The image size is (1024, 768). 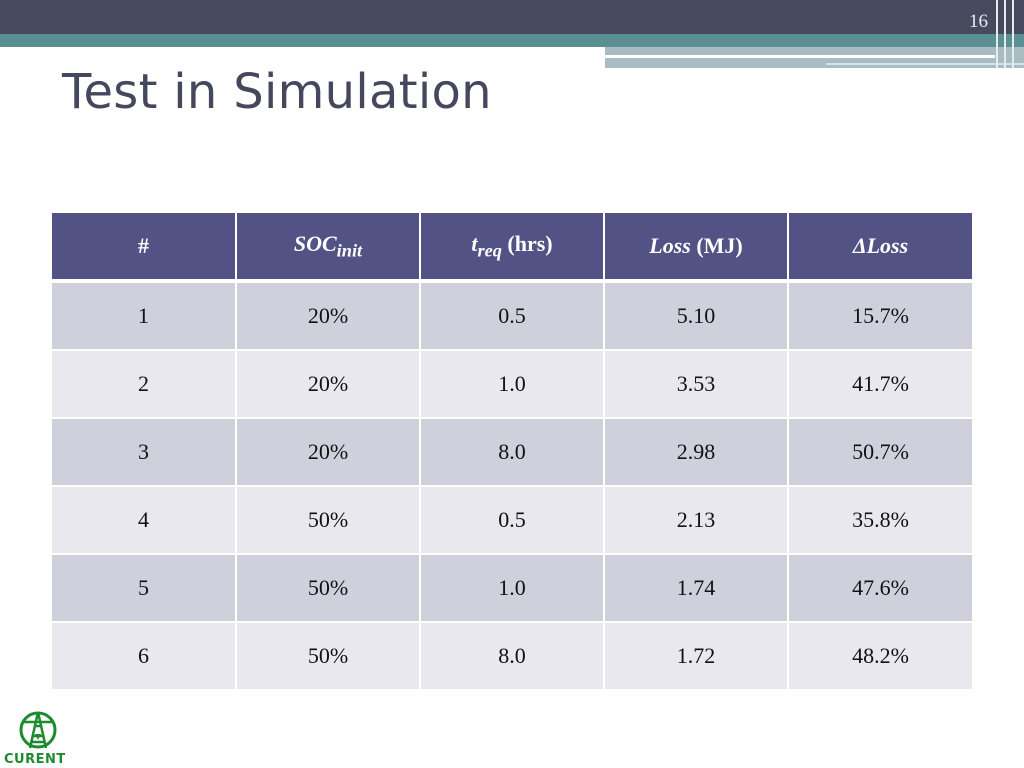 I want to click on header-bar-white, so click(x=302, y=49).